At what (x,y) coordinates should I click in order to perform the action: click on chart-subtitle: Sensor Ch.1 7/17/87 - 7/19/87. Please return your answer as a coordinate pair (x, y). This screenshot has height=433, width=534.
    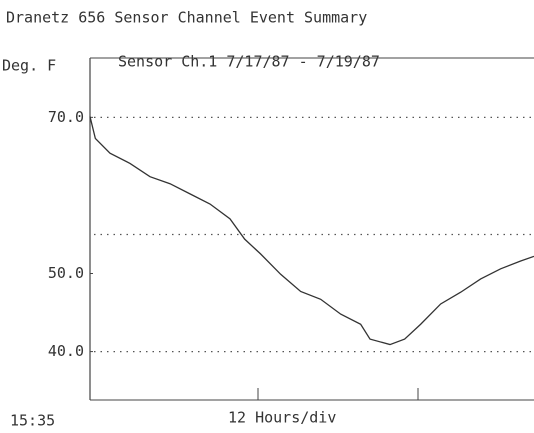
    Looking at the image, I should click on (249, 62).